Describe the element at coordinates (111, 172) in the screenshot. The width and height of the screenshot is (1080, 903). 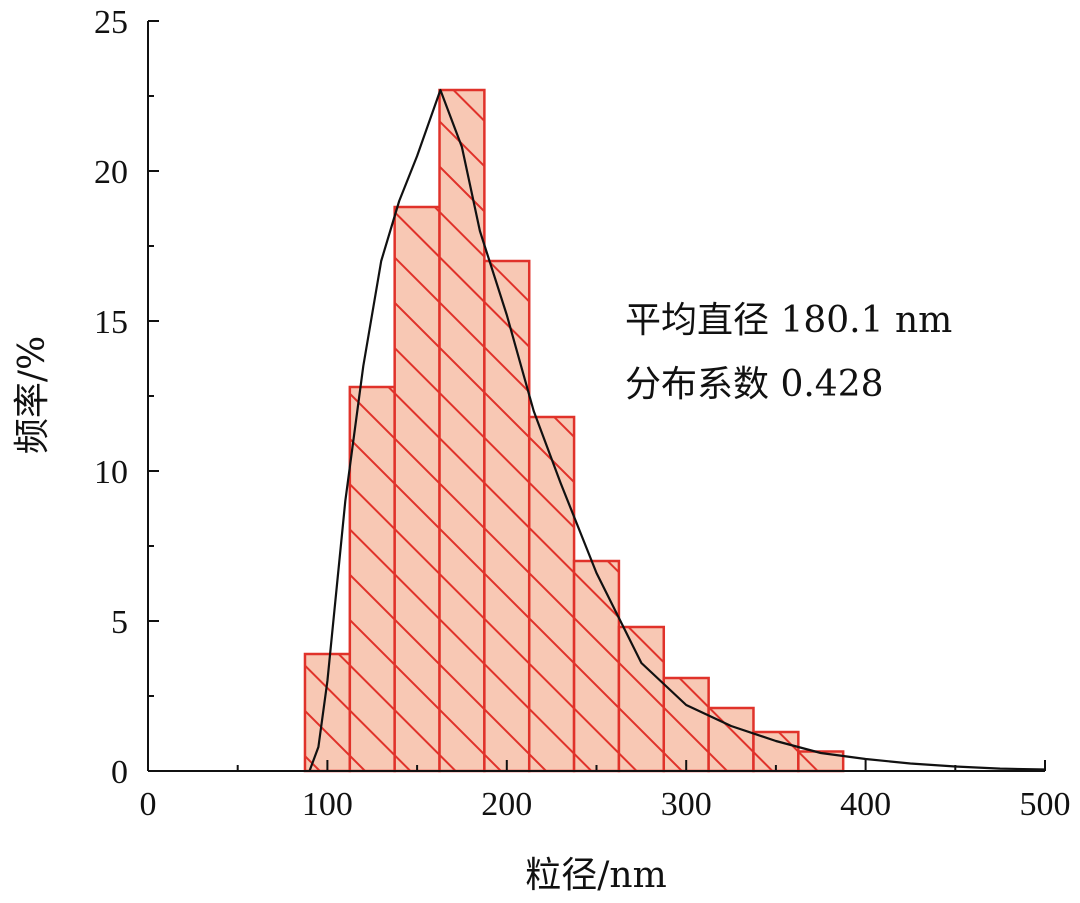
I see `y-tick-label-20: 20` at that location.